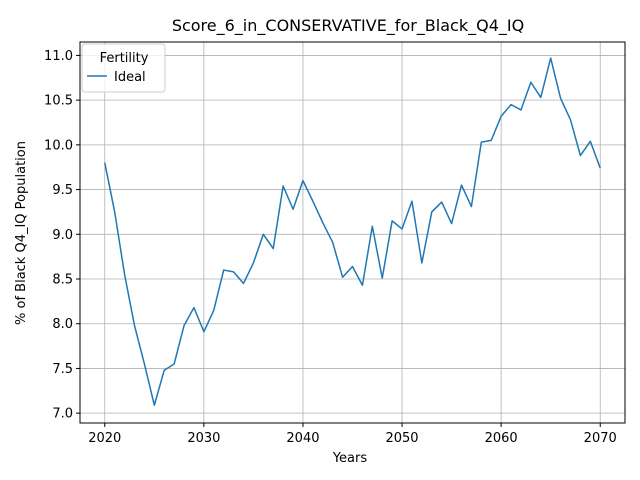 This screenshot has width=640, height=480. What do you see at coordinates (62, 369) in the screenshot?
I see `y-tick-label: 7.5` at bounding box center [62, 369].